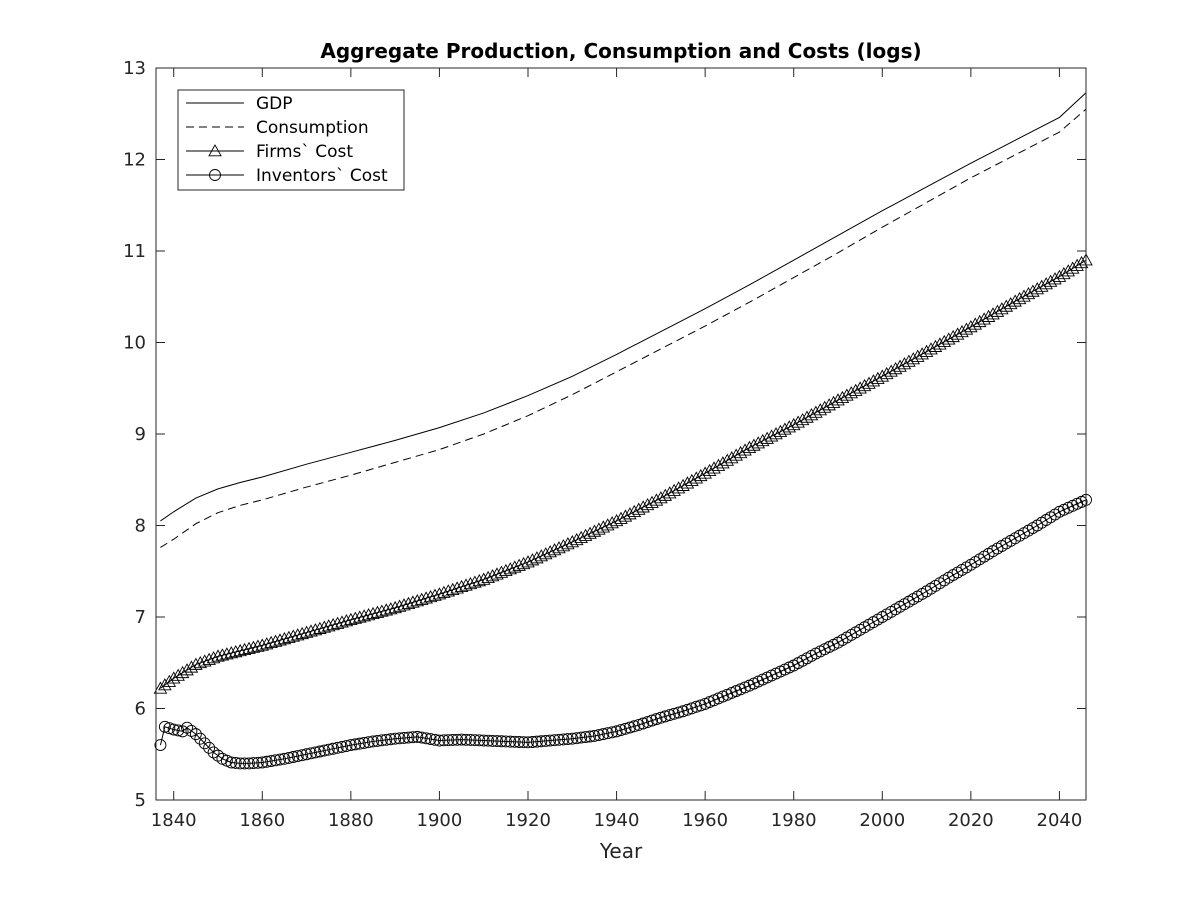 The image size is (1200, 904). I want to click on y-tick-label: 5, so click(140, 800).